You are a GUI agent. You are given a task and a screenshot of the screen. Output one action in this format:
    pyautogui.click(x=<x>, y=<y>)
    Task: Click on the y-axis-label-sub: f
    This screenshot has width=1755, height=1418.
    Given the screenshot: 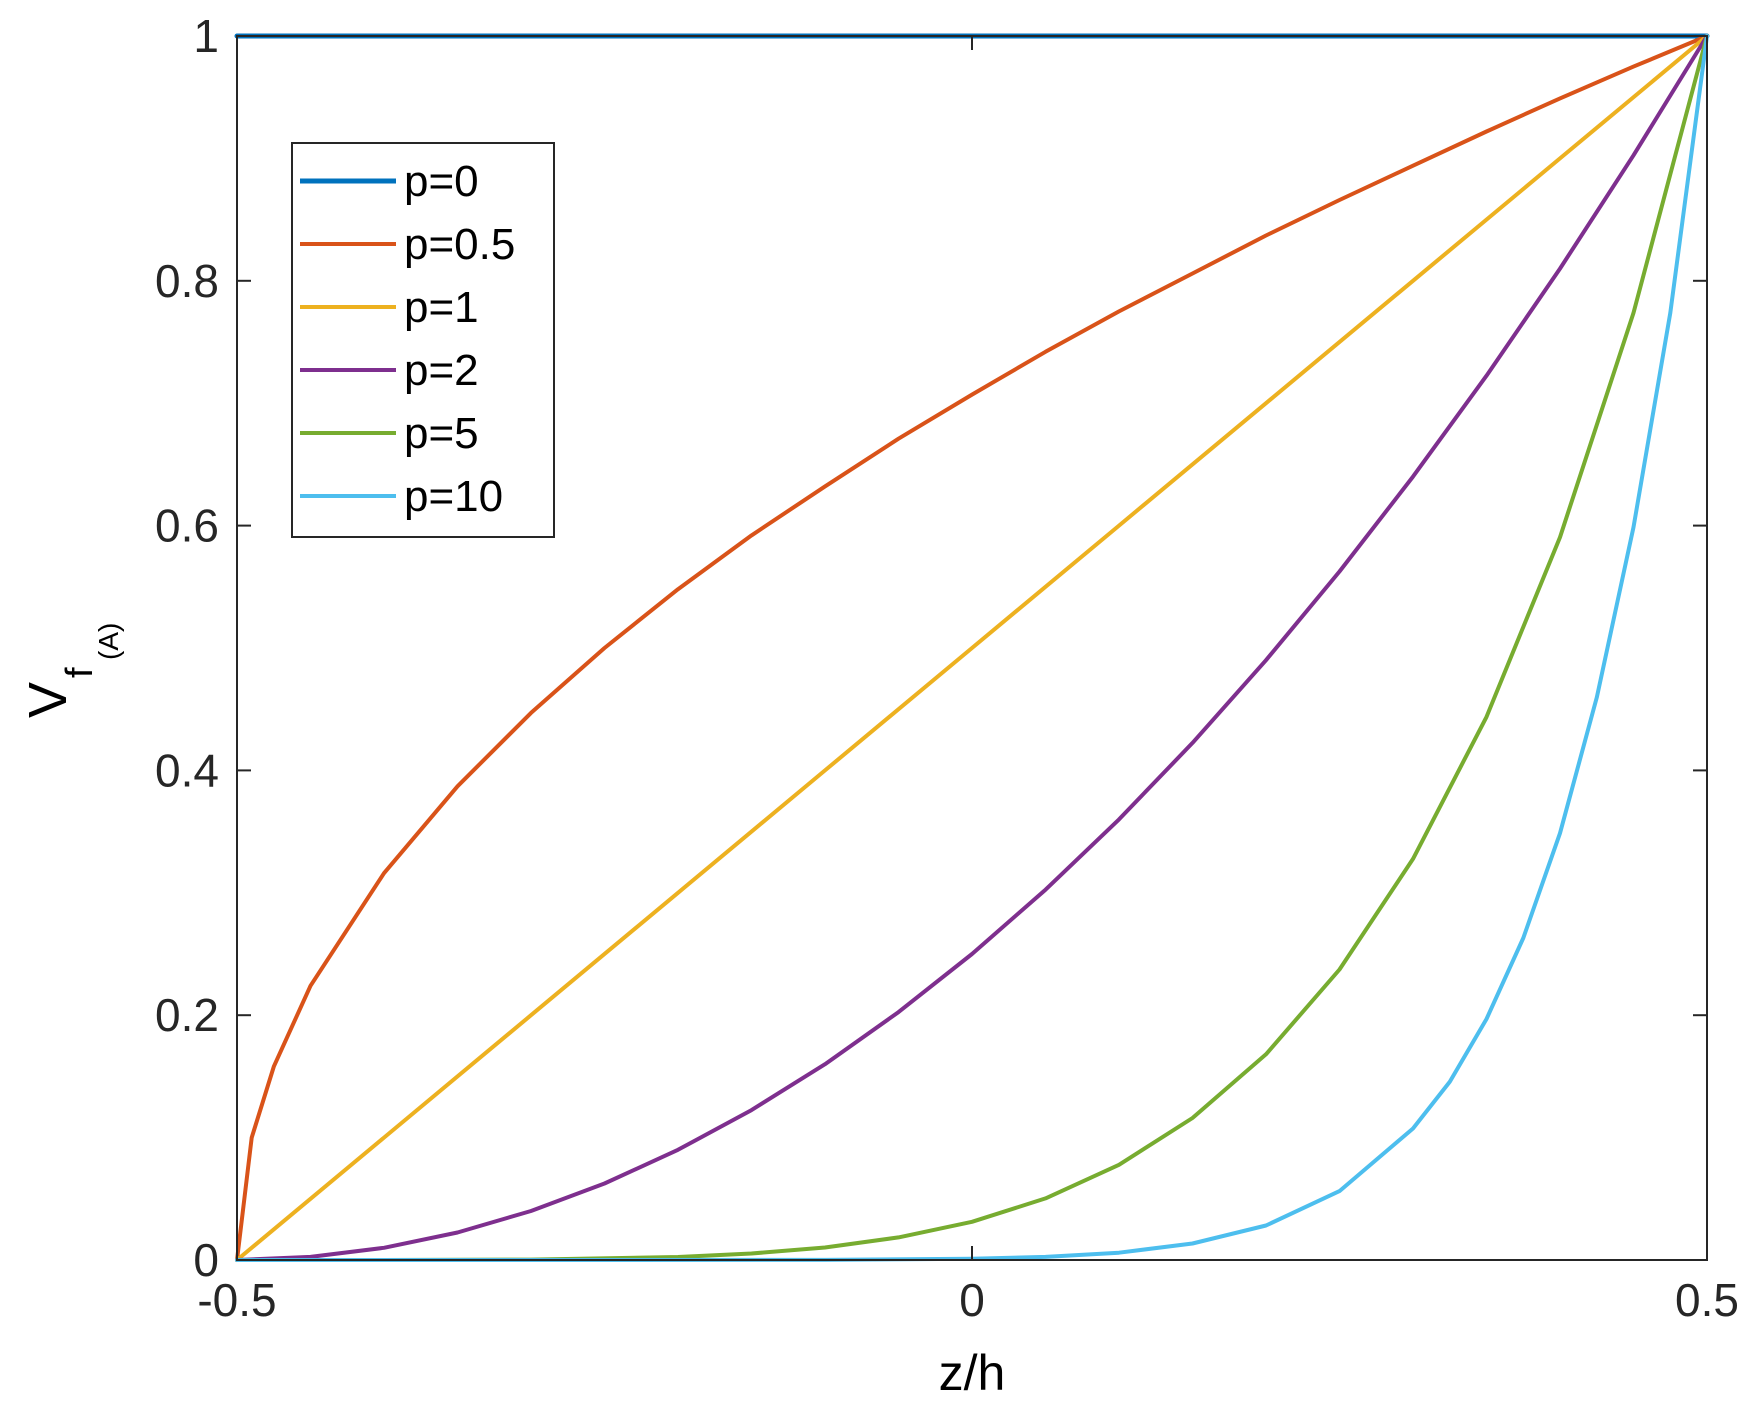 What is the action you would take?
    pyautogui.click(x=80, y=672)
    